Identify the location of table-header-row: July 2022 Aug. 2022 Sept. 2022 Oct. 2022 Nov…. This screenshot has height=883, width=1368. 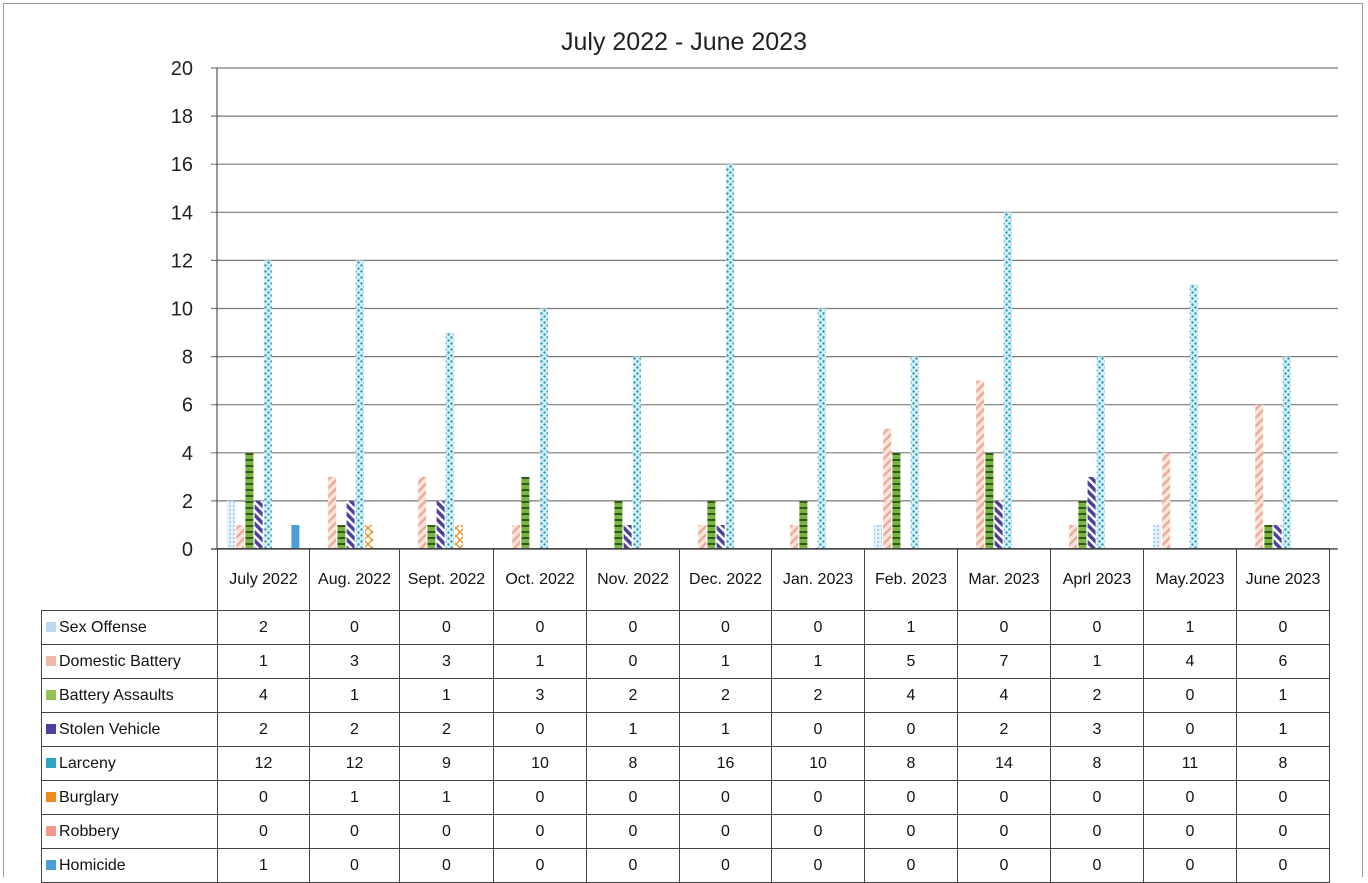
(685, 579).